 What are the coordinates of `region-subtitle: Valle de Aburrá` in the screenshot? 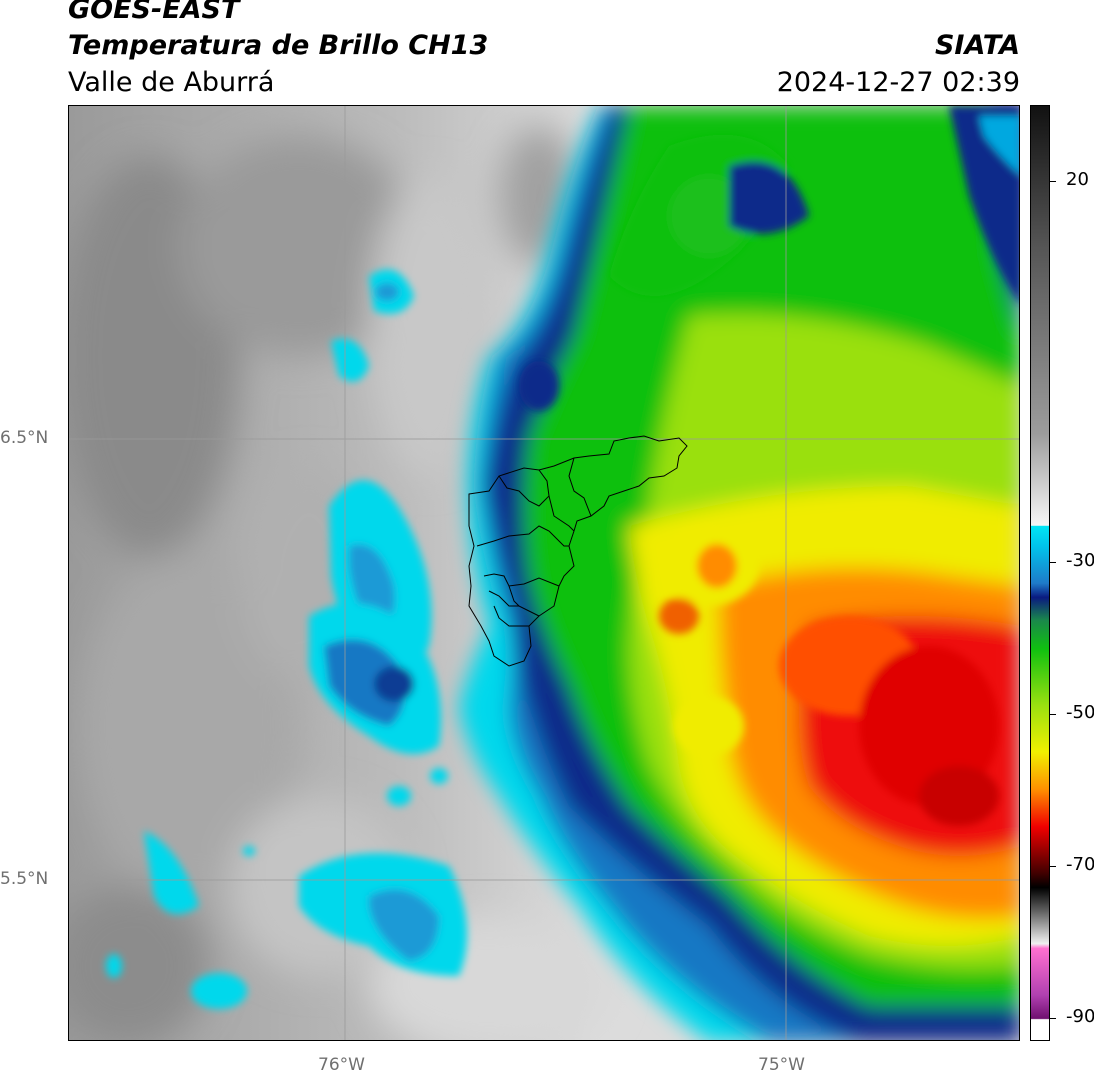 It's located at (171, 82).